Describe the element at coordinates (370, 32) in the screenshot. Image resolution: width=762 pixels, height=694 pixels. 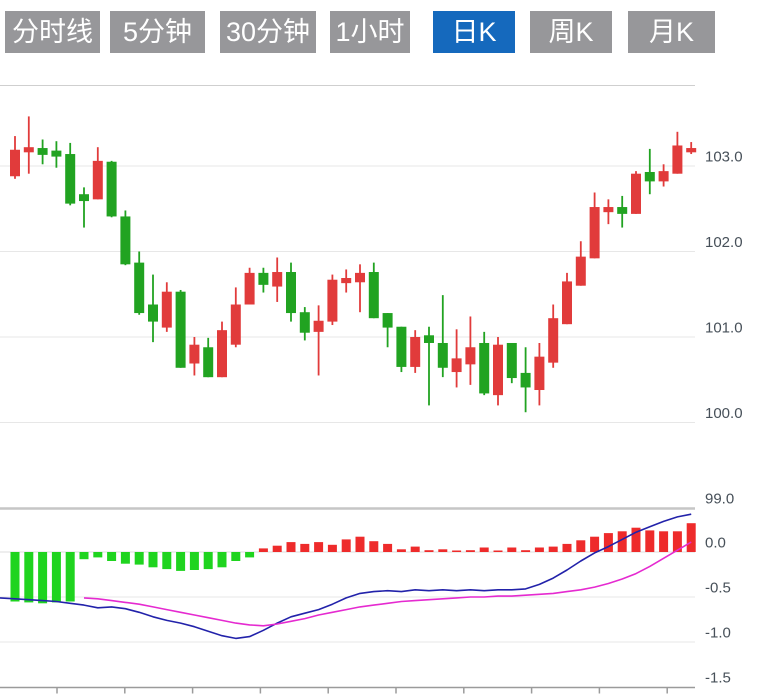
I see `tab-1hour: 1小时` at that location.